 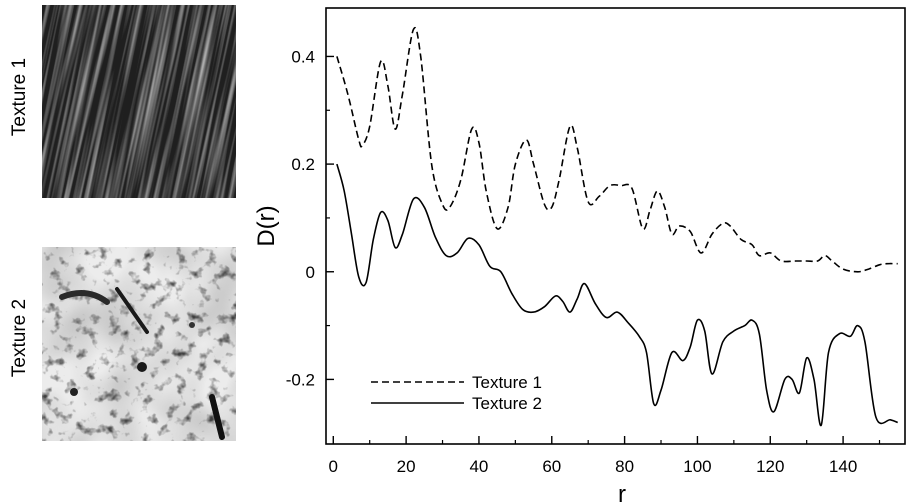 I want to click on legend-label-texture-1: Texture 1, so click(x=507, y=382).